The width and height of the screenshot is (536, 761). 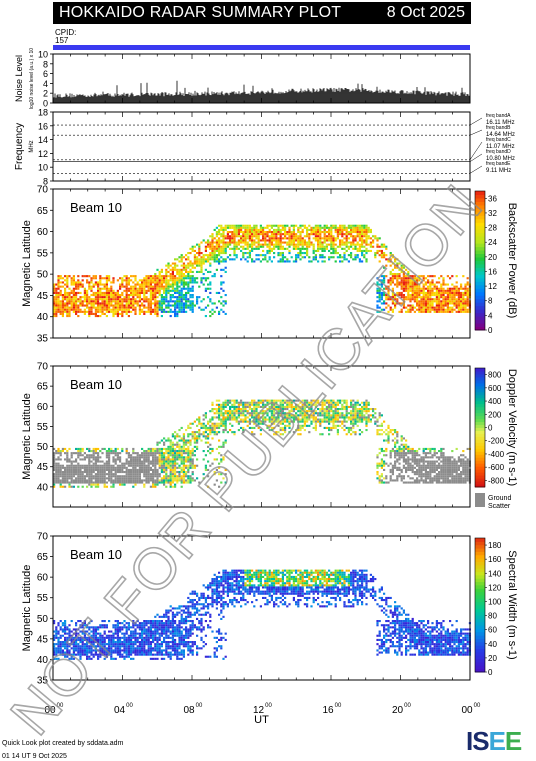 I want to click on cpid-bar, so click(x=261, y=47).